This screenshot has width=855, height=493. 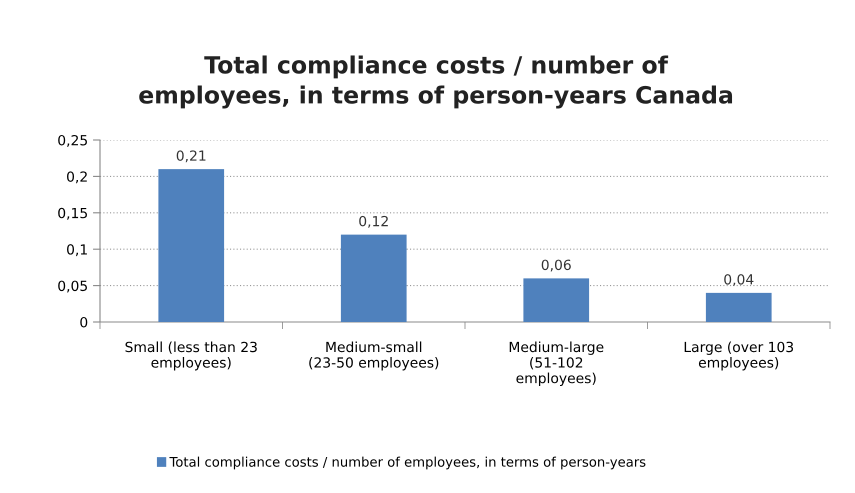 What do you see at coordinates (435, 82) in the screenshot?
I see `chart-title: Total compliance costs / number of employees, in terms of person-years Canada` at bounding box center [435, 82].